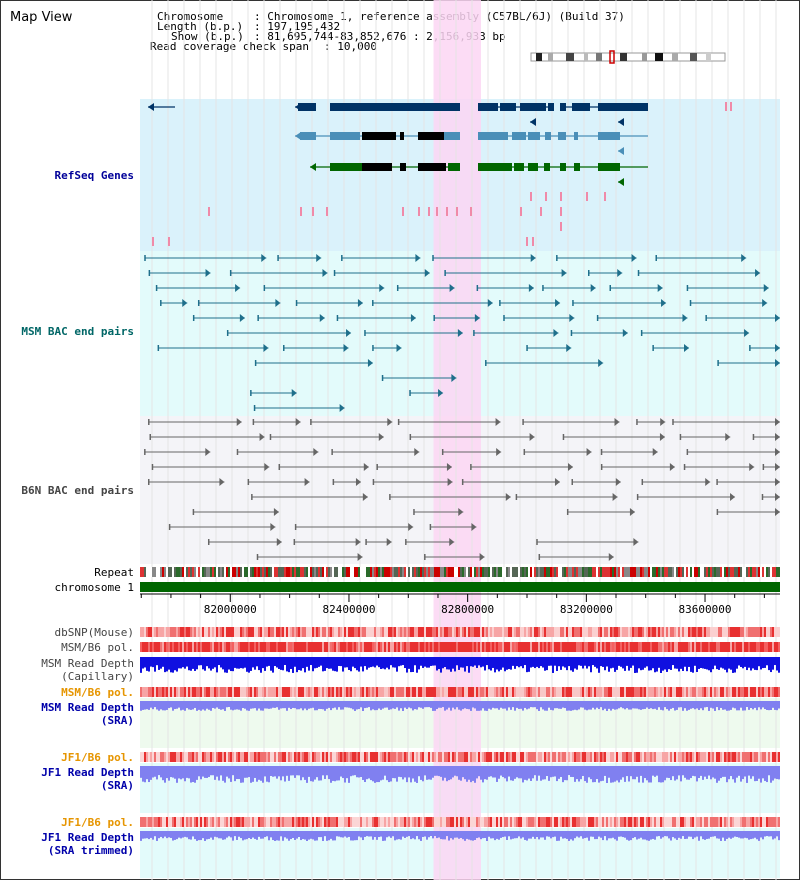 The image size is (800, 880). What do you see at coordinates (195, 422) in the screenshot?
I see `b6n-bac-pair` at bounding box center [195, 422].